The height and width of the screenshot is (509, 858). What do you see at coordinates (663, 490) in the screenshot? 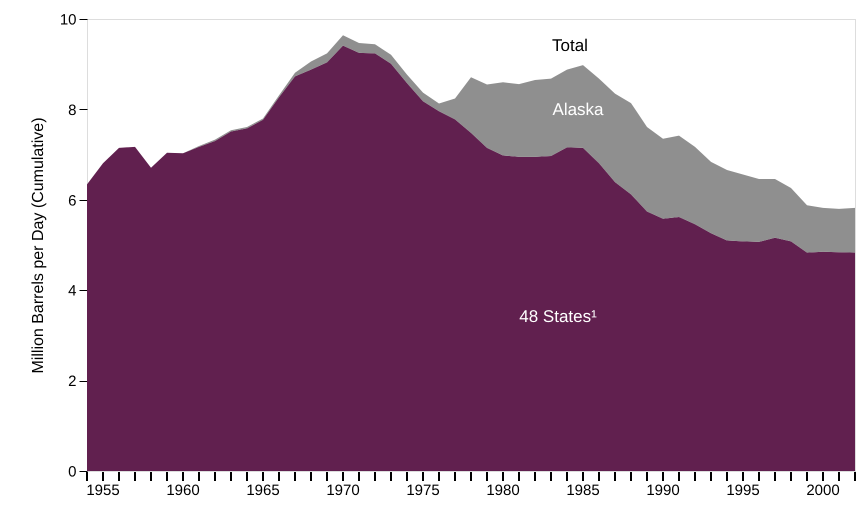
I see `x-tick-label: 1990` at bounding box center [663, 490].